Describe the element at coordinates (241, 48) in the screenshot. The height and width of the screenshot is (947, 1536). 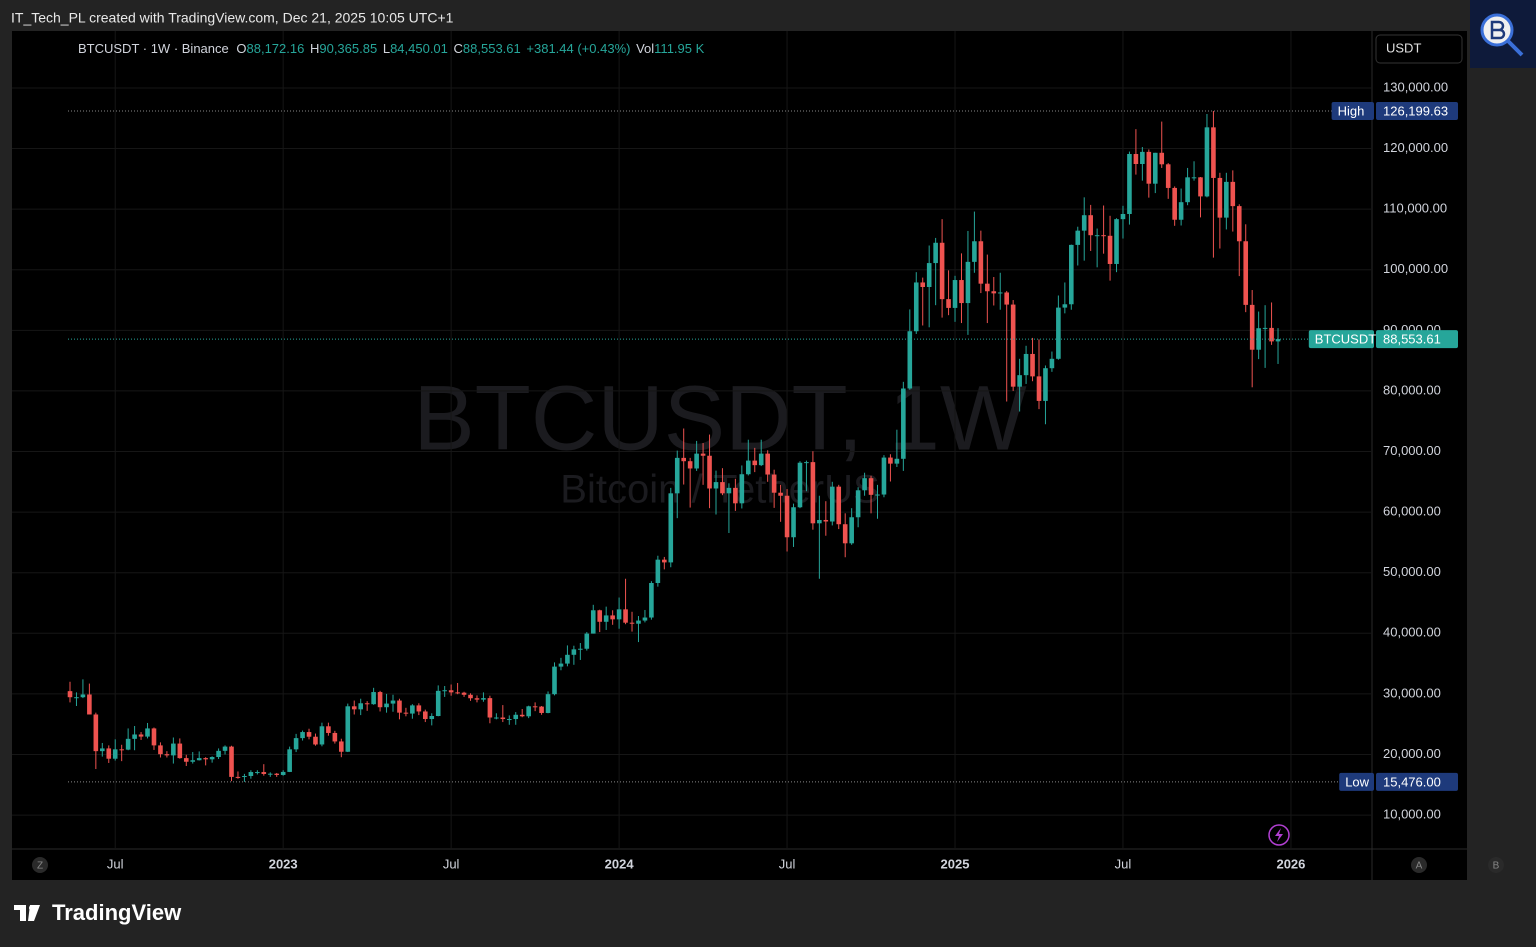
I see `legend-open-prefix: O` at that location.